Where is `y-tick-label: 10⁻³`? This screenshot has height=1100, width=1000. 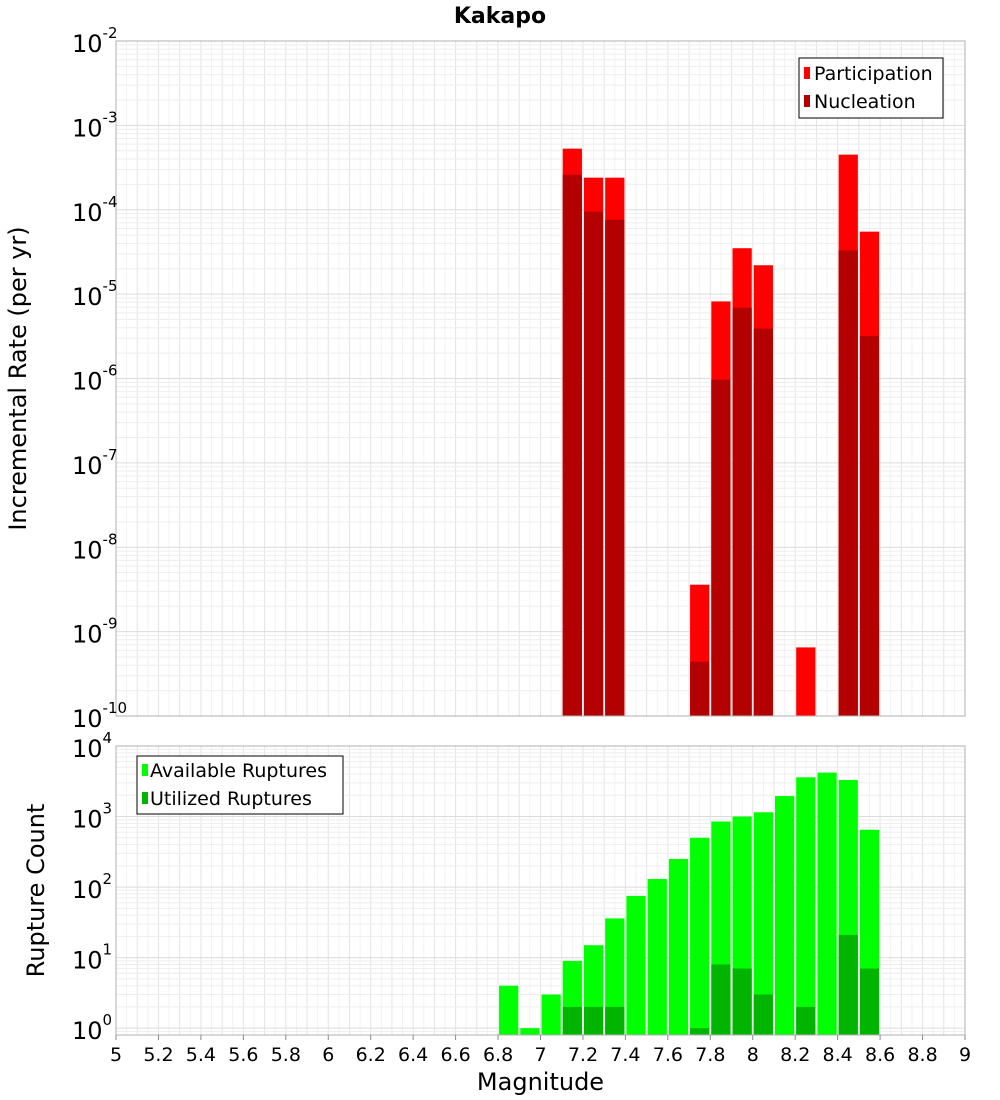 y-tick-label: 10⁻³ is located at coordinates (95, 125).